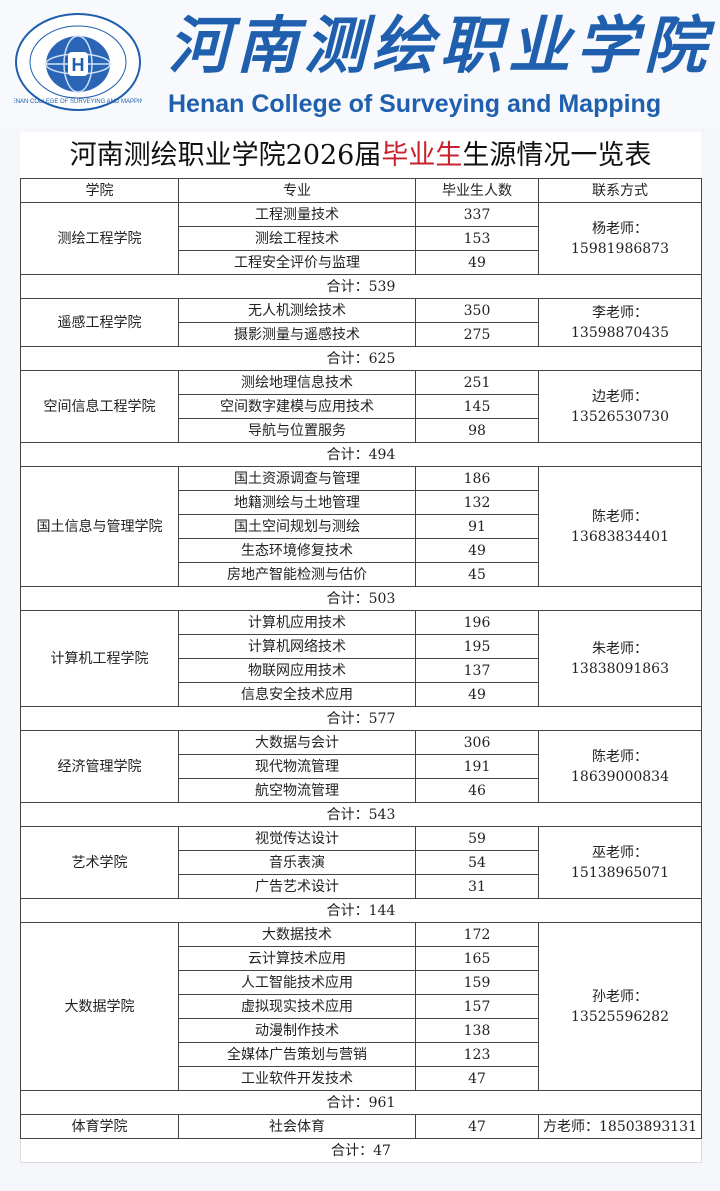 The height and width of the screenshot is (1191, 720). I want to click on table-row: 计算机网络技术 195, so click(361, 646).